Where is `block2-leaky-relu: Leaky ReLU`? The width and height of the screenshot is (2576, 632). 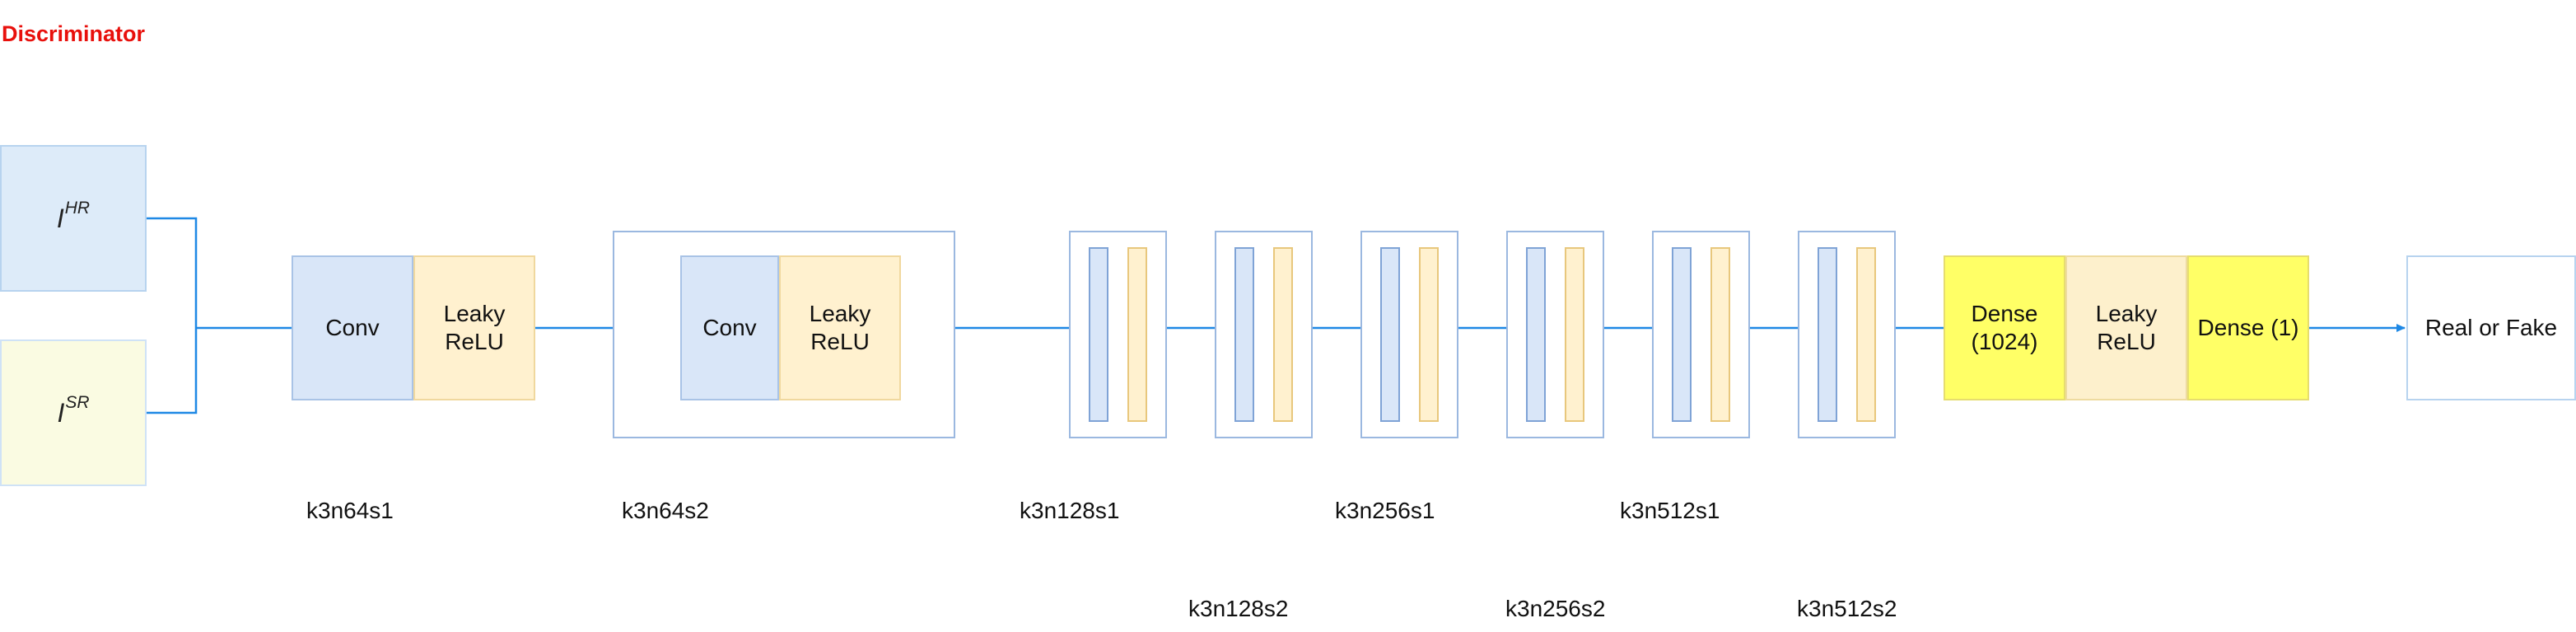
block2-leaky-relu: Leaky ReLU is located at coordinates (840, 328).